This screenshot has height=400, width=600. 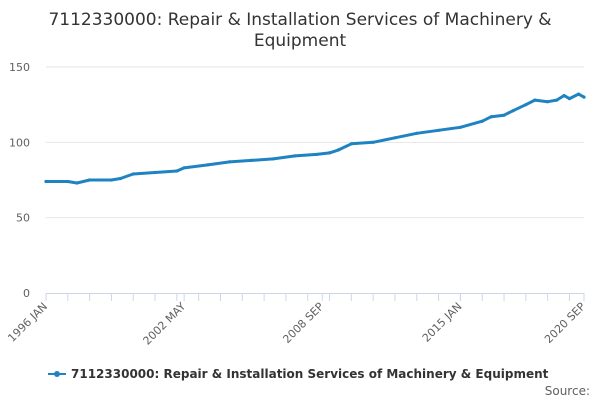 I want to click on legend-marker-swatch, so click(x=57, y=374).